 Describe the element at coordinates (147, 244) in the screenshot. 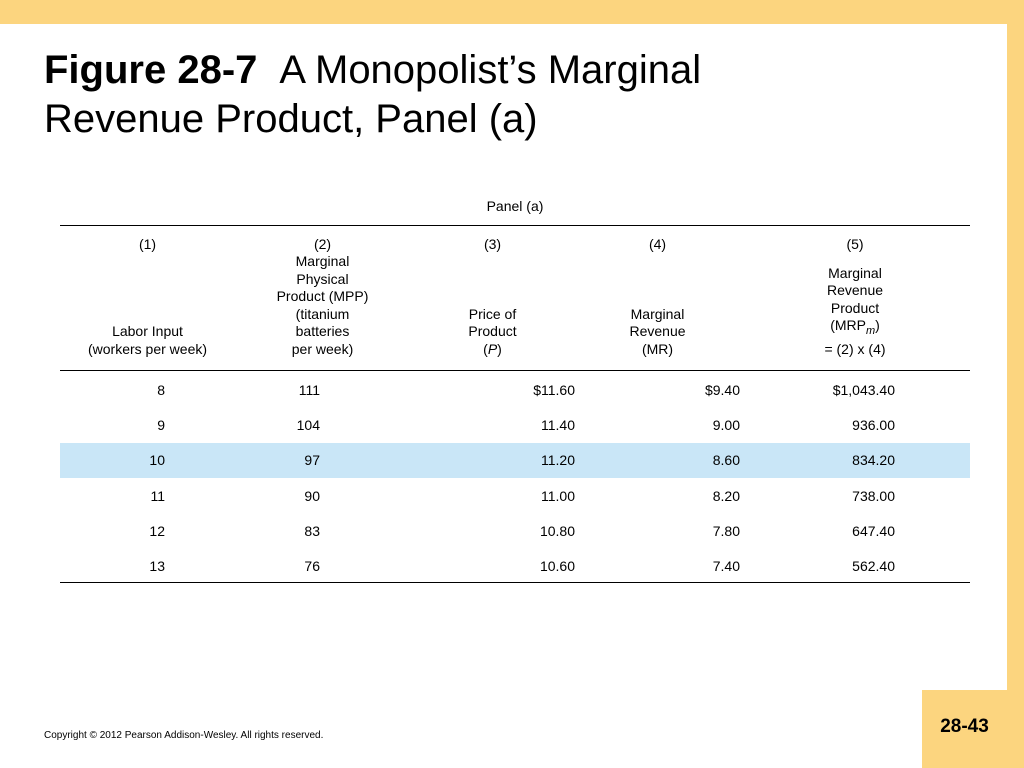

I see `column-number: (1)` at that location.